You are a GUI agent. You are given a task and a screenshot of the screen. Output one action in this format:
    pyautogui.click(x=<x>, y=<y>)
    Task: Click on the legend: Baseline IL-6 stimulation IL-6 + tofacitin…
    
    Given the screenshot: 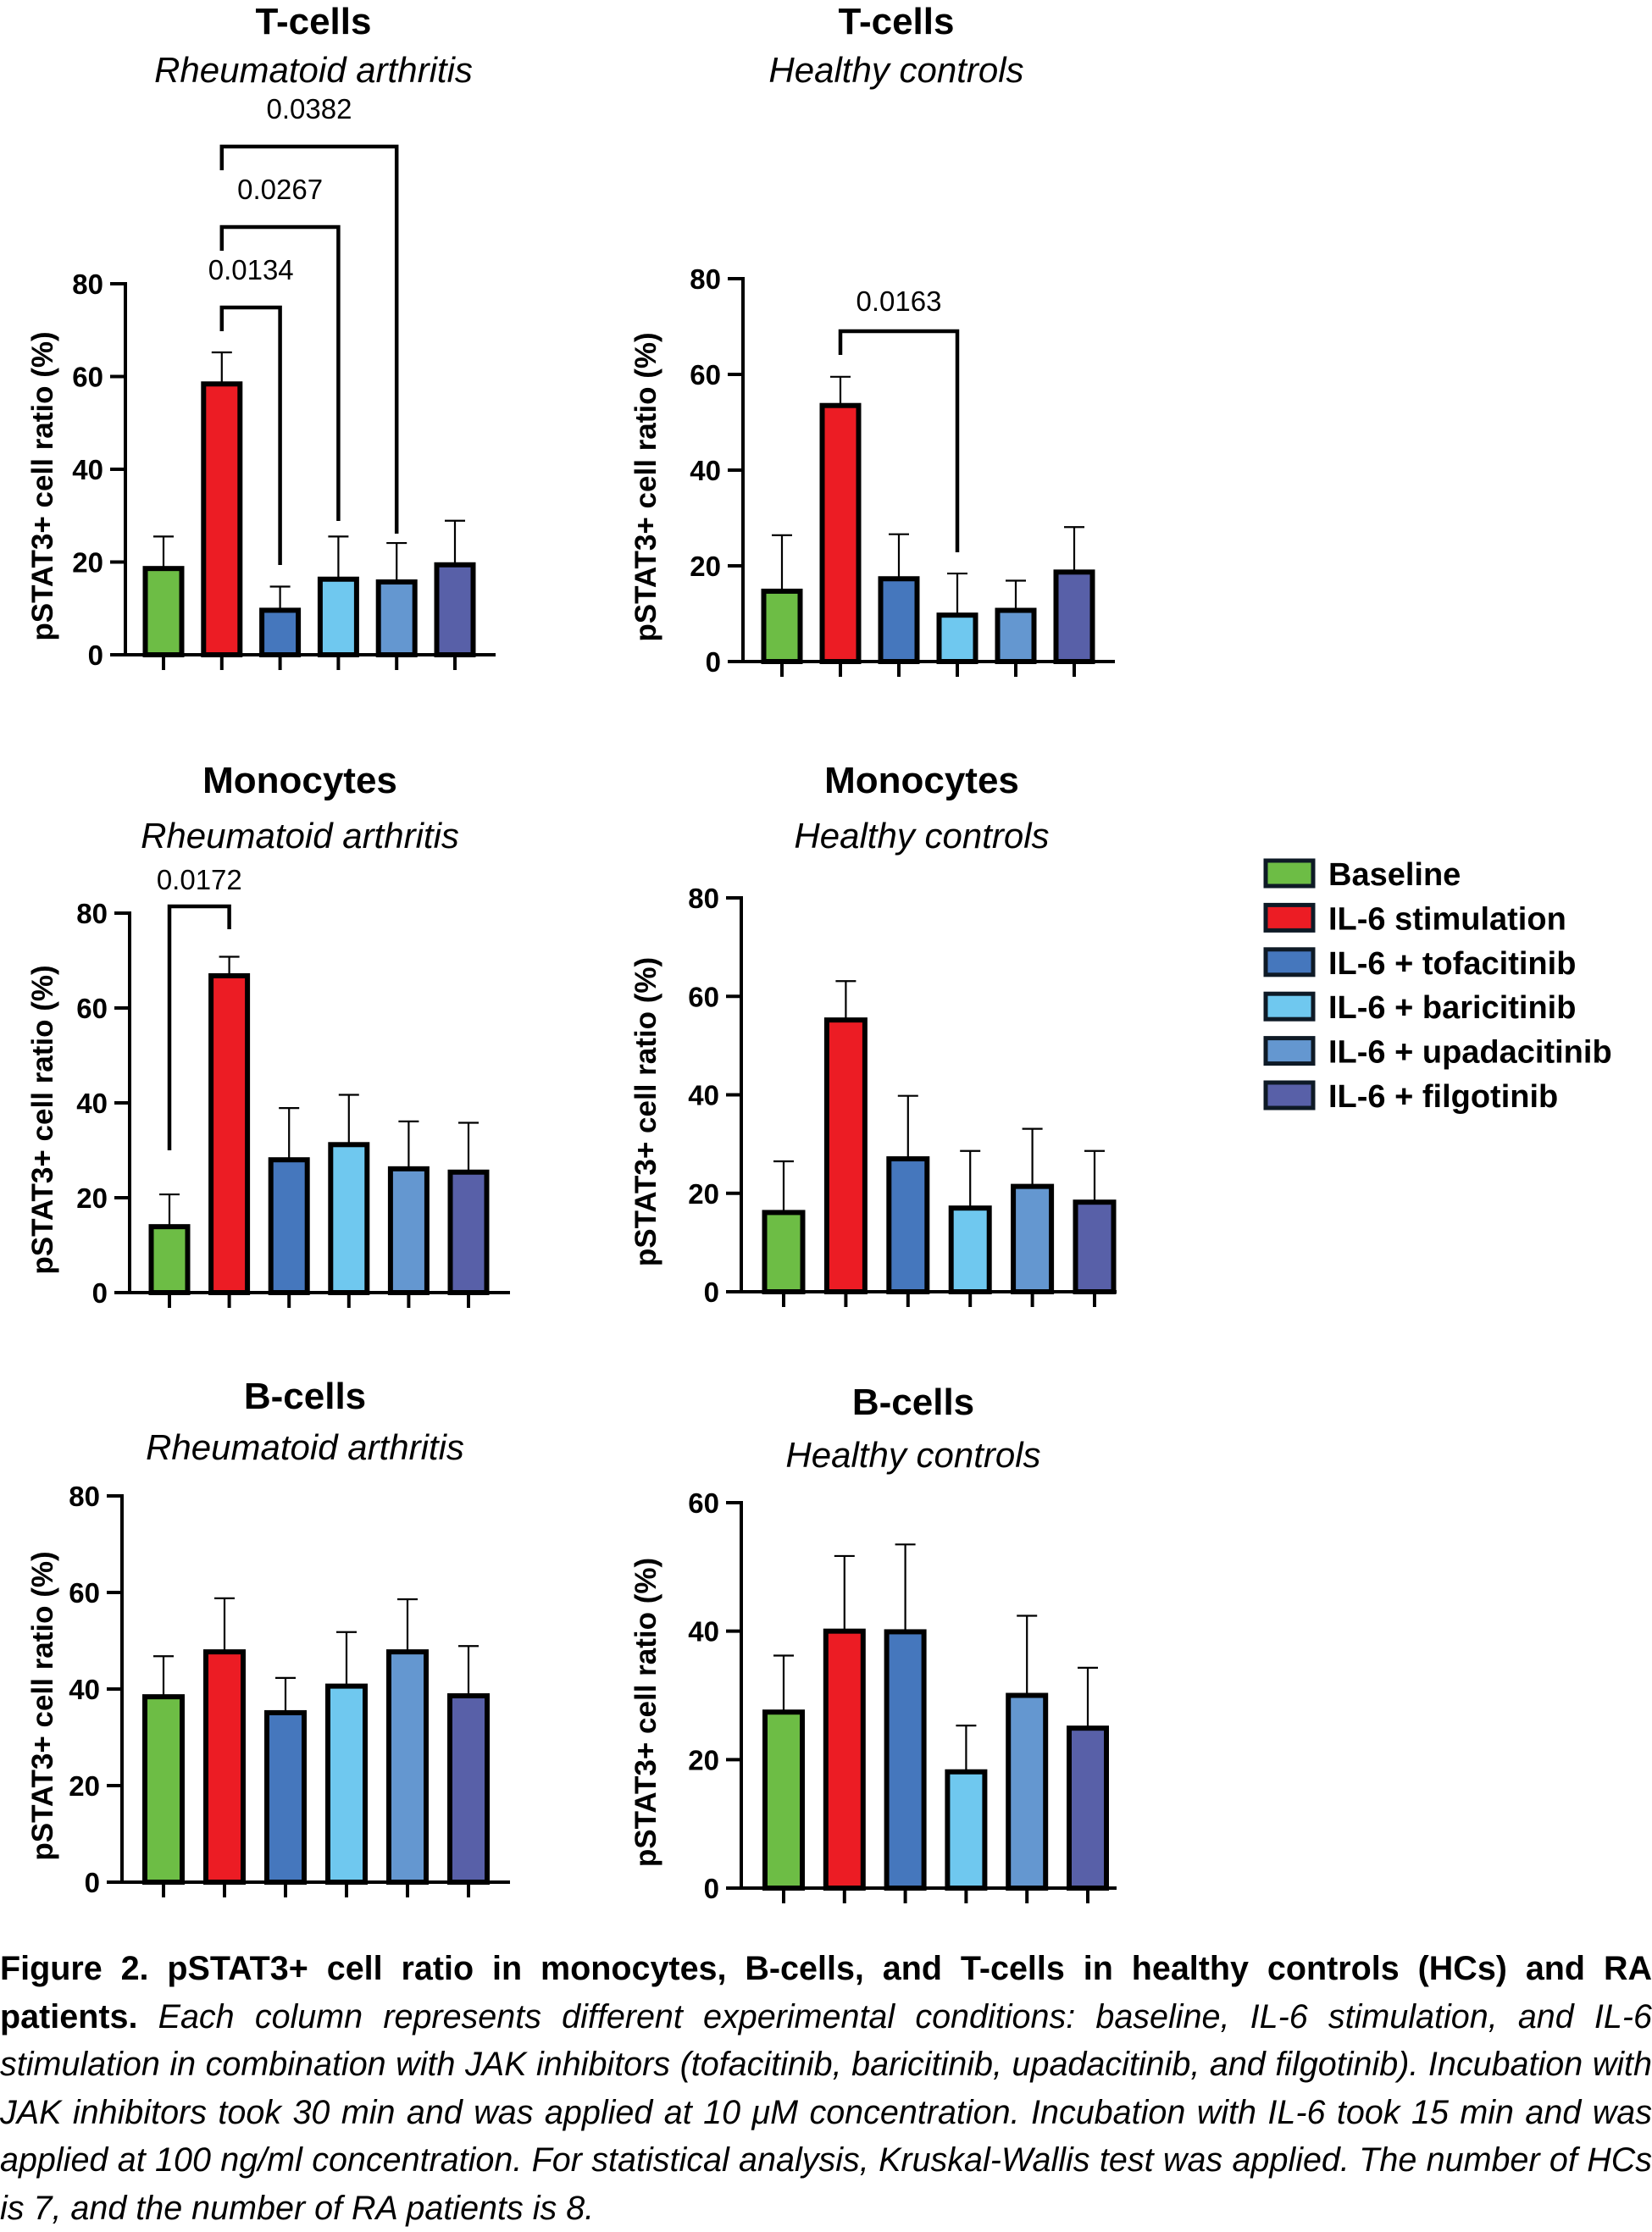 What is the action you would take?
    pyautogui.click(x=1437, y=986)
    